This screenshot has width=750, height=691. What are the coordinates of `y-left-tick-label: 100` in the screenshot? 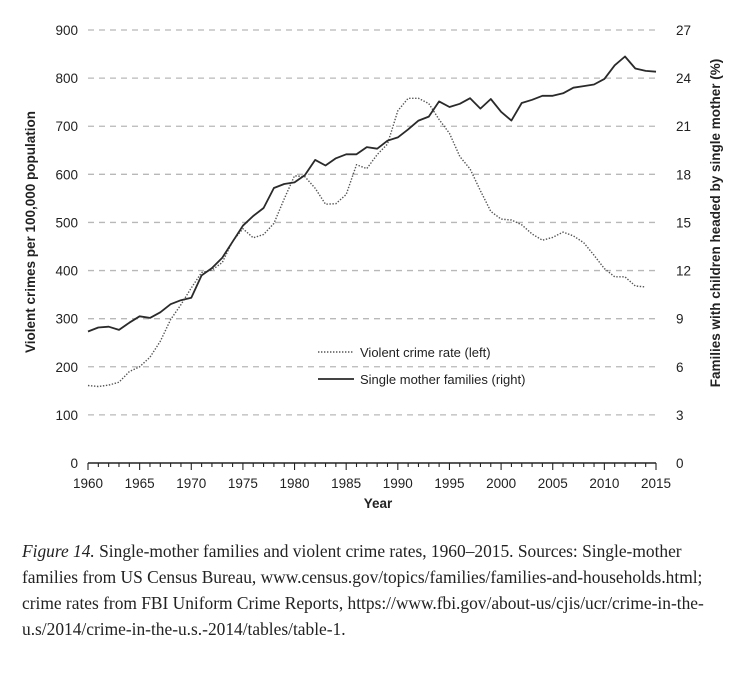 It's located at (66, 415).